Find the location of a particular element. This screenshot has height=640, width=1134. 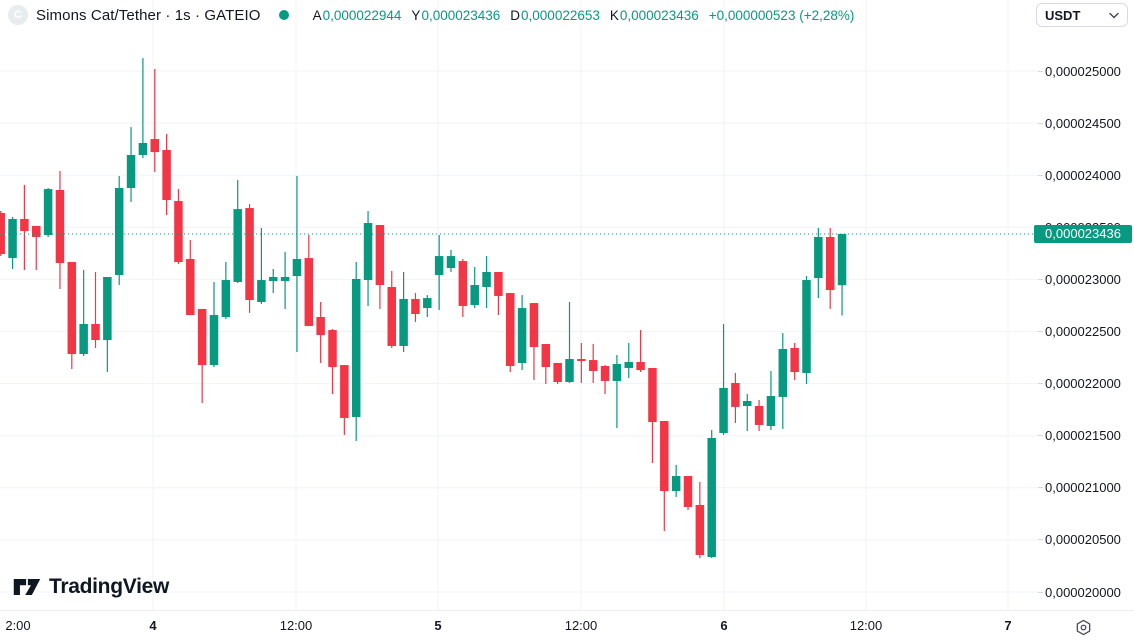

high-value: Y0,000023436 is located at coordinates (456, 15).